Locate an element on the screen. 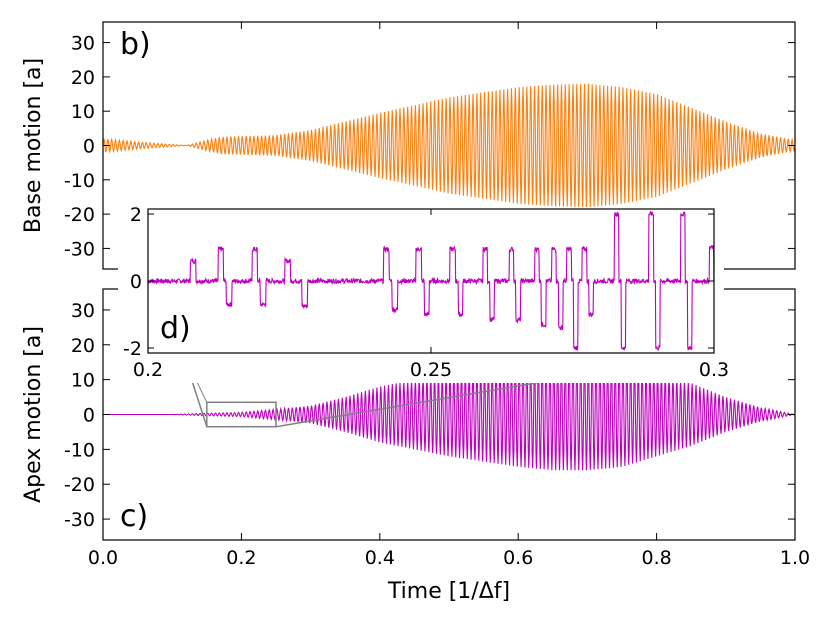 This screenshot has height=623, width=830. panel-c-ytick-label: 30 is located at coordinates (83, 311).